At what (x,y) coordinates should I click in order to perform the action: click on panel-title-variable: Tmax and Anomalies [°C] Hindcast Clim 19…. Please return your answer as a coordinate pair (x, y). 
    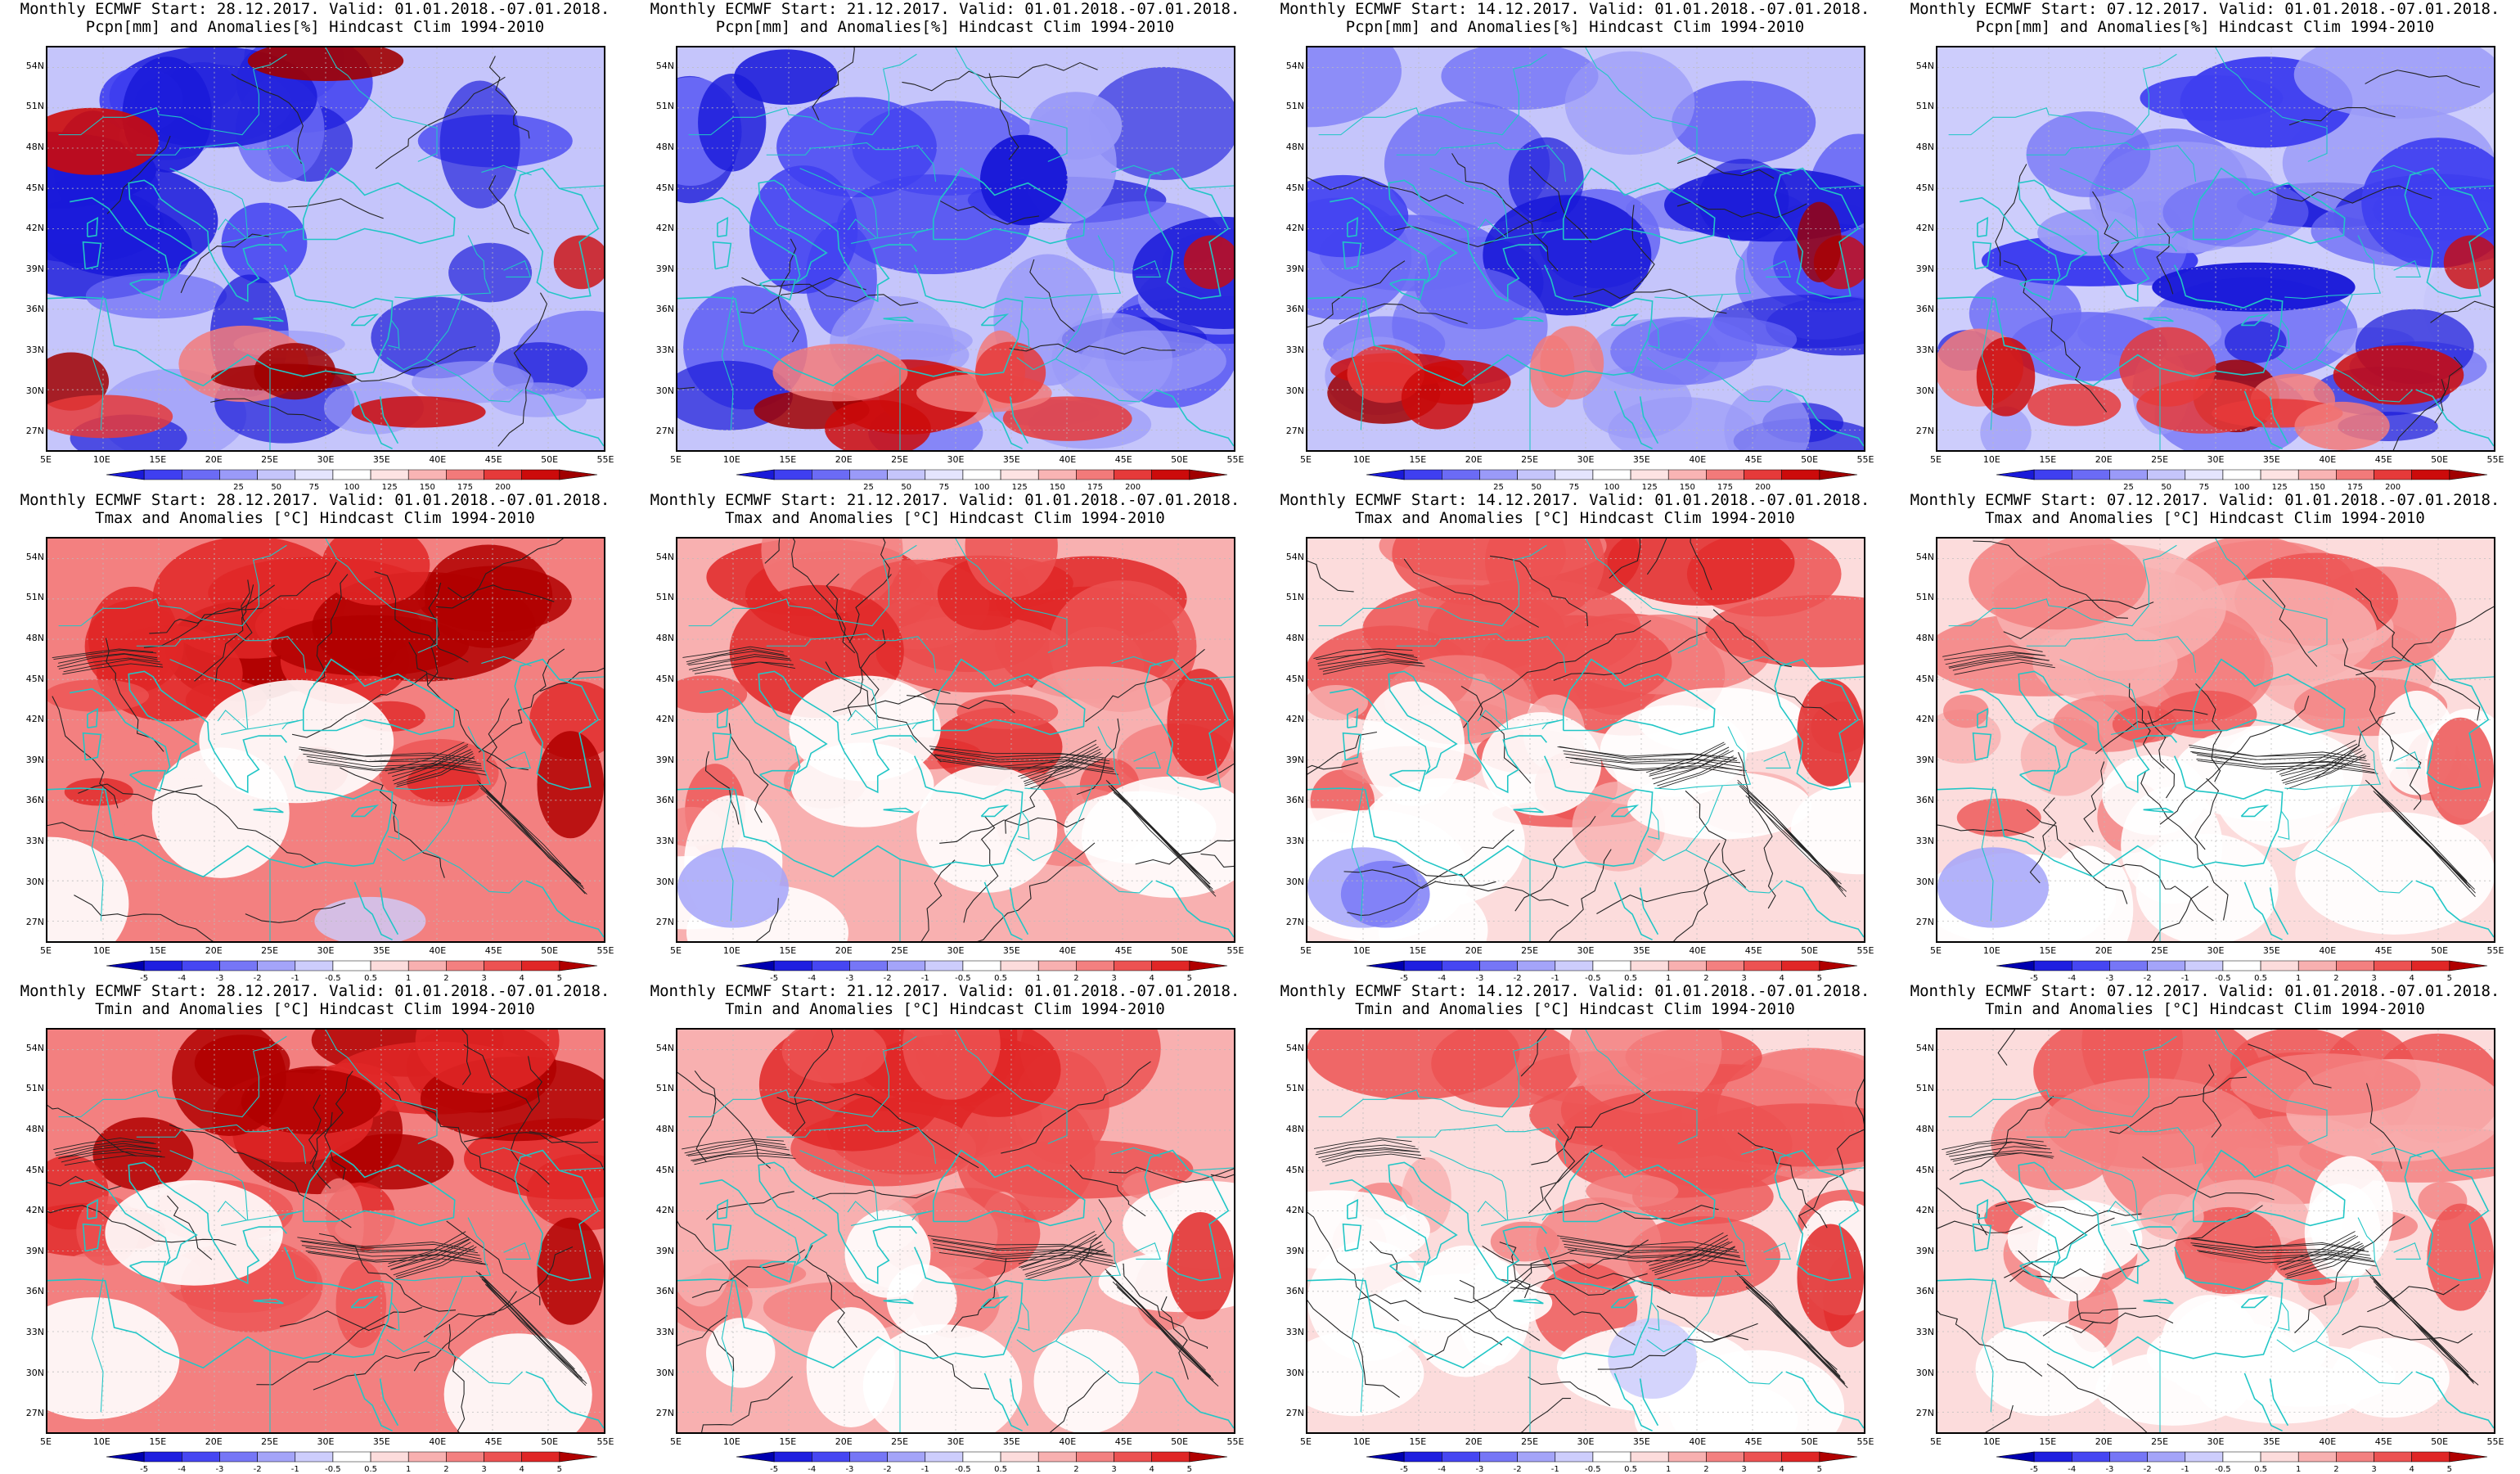
    Looking at the image, I should click on (1575, 518).